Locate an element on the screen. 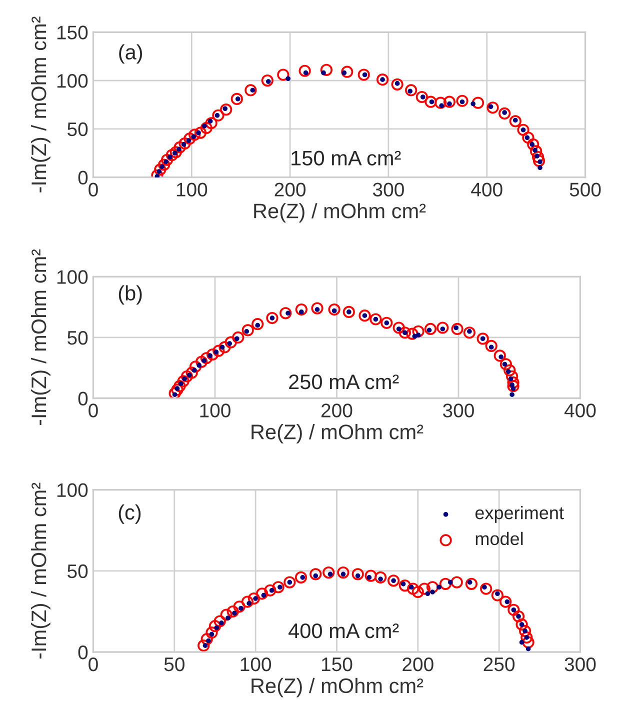 Image resolution: width=630 pixels, height=715 pixels. annotation: (c) is located at coordinates (129, 514).